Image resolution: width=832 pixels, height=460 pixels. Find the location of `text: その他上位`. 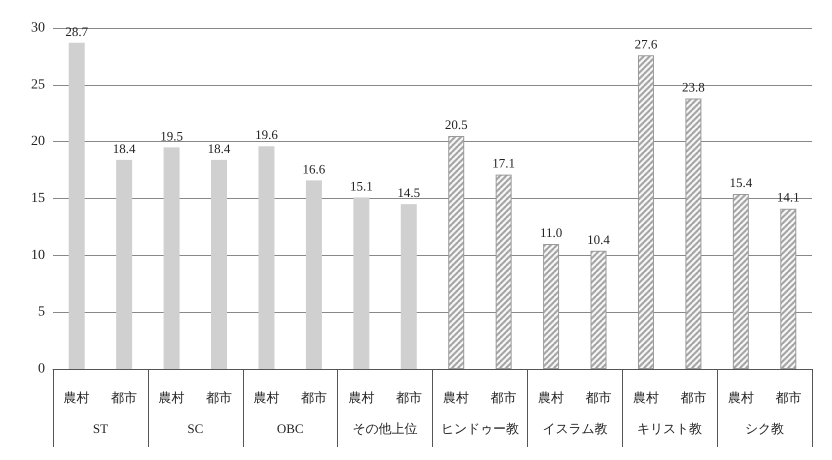

text: その他上位 is located at coordinates (385, 428).